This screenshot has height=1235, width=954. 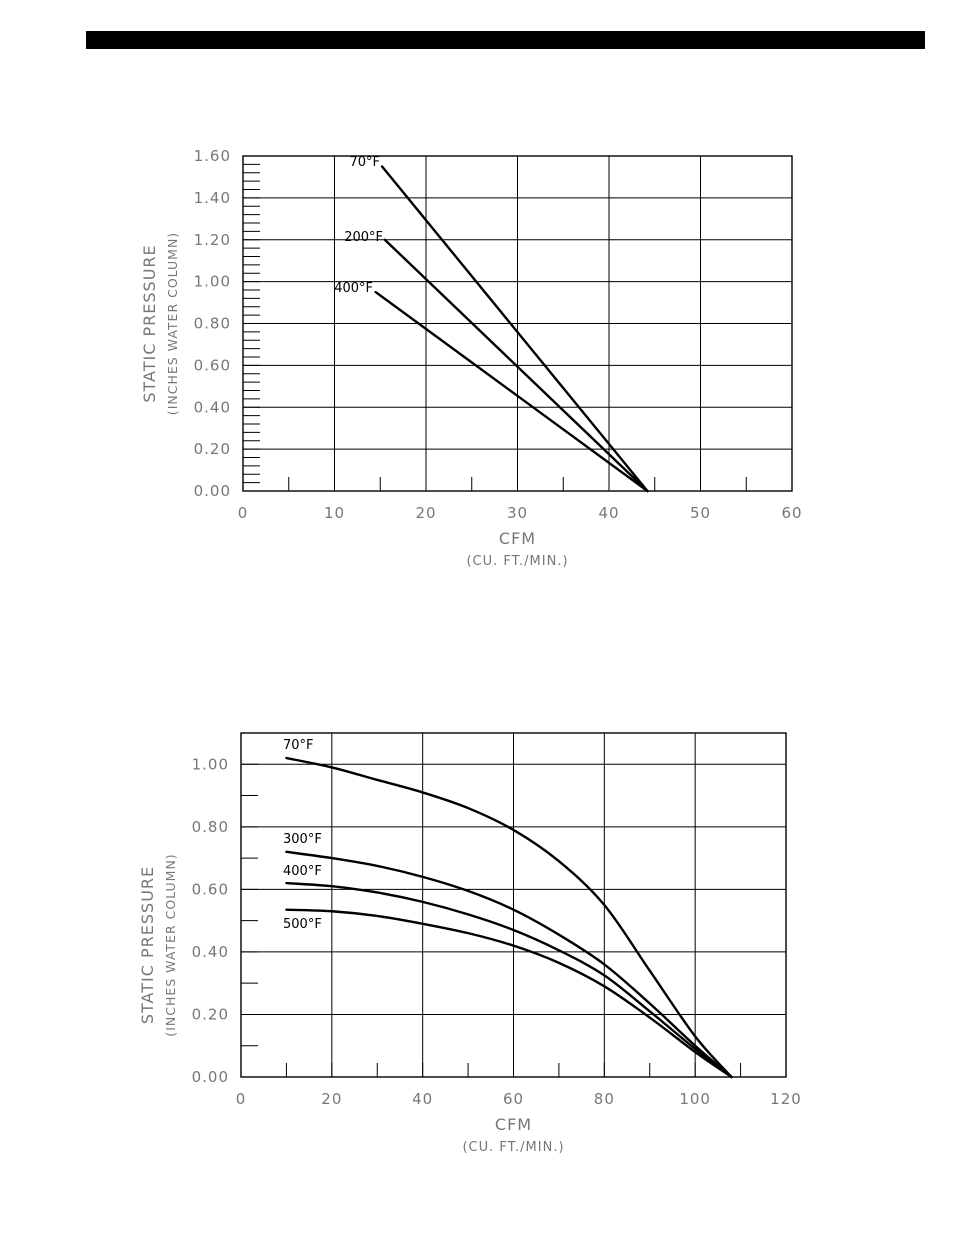 What do you see at coordinates (505, 40) in the screenshot?
I see `top-rule` at bounding box center [505, 40].